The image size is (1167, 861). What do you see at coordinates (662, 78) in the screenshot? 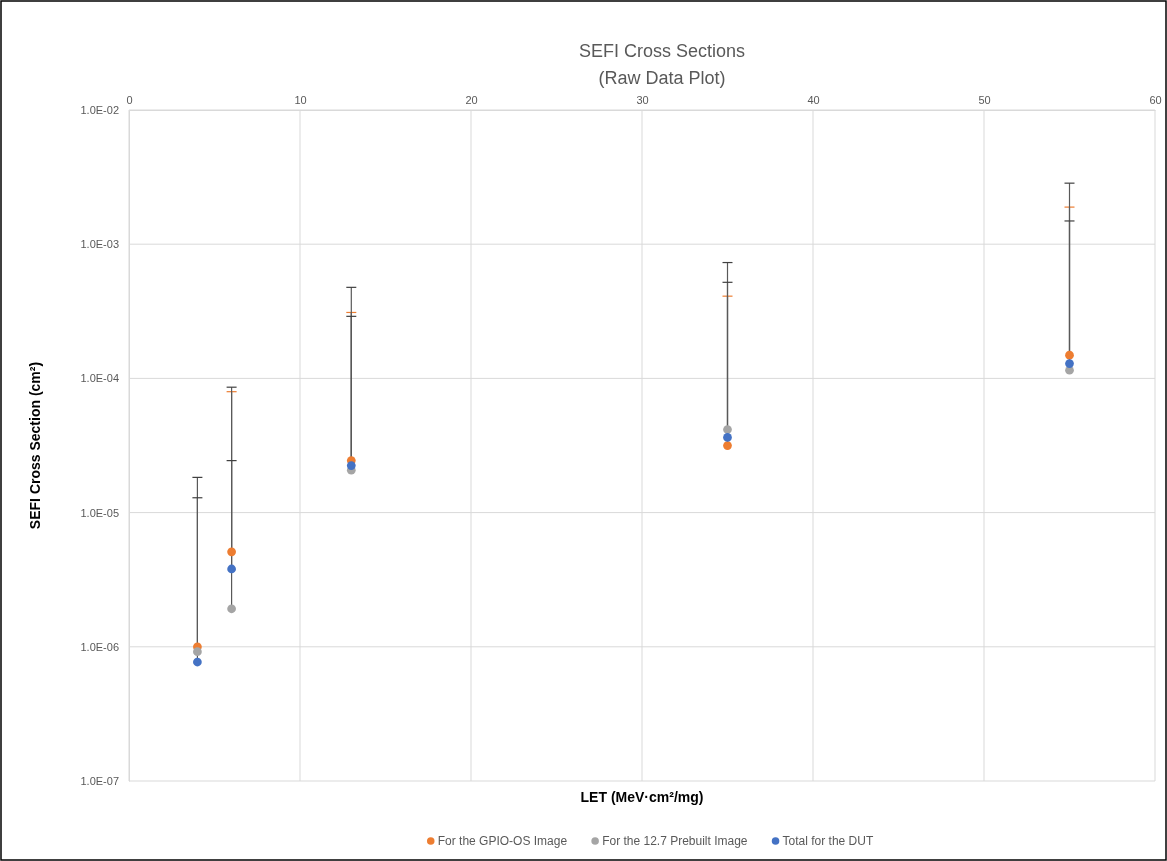
I see `chart-subtitle: (Raw Data Plot)` at bounding box center [662, 78].